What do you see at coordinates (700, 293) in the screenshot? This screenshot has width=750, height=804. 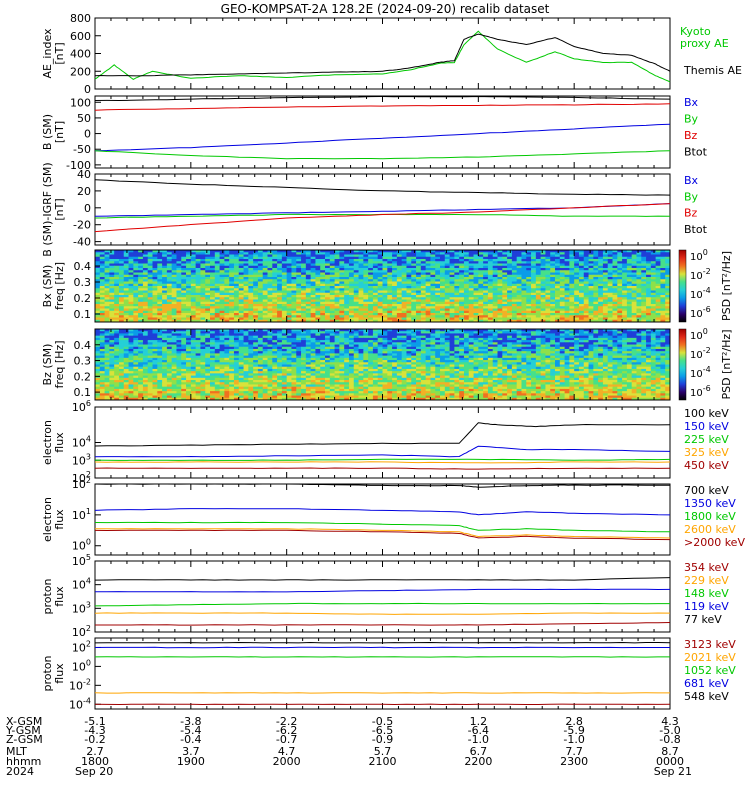 I see `colorbar-tick-label: 10⁻⁴` at bounding box center [700, 293].